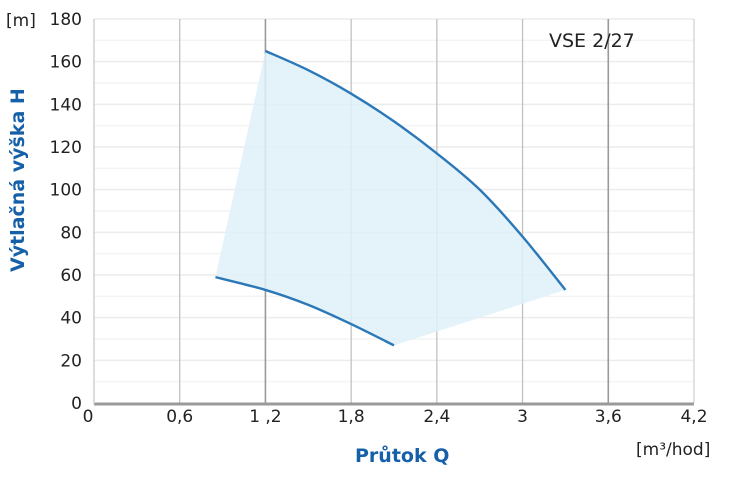 The height and width of the screenshot is (480, 741). Describe the element at coordinates (76, 404) in the screenshot. I see `y-tick-label: 0` at that location.